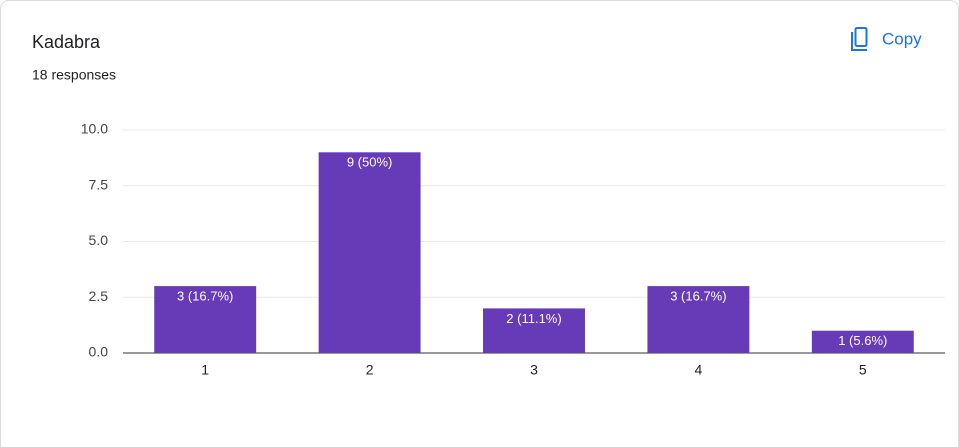 The width and height of the screenshot is (959, 447). What do you see at coordinates (534, 370) in the screenshot?
I see `x-tick-label: 3` at bounding box center [534, 370].